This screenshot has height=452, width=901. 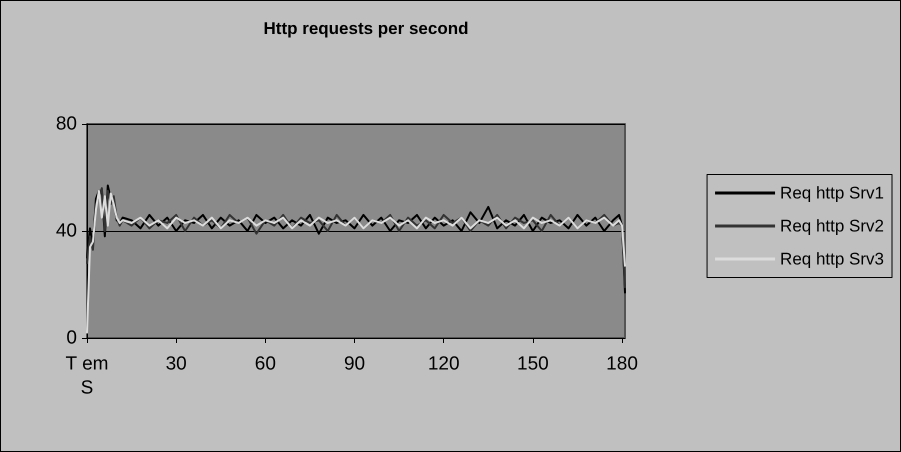 I want to click on x-tick-label: 90, so click(x=355, y=364).